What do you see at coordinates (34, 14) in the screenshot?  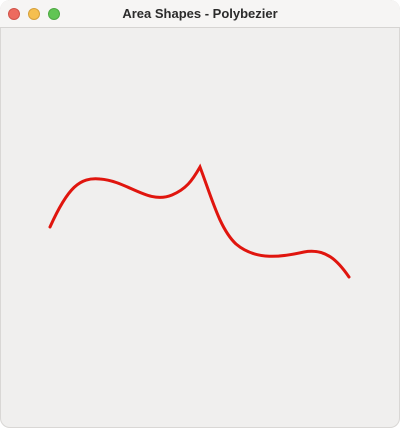 I see `minimize-button` at bounding box center [34, 14].